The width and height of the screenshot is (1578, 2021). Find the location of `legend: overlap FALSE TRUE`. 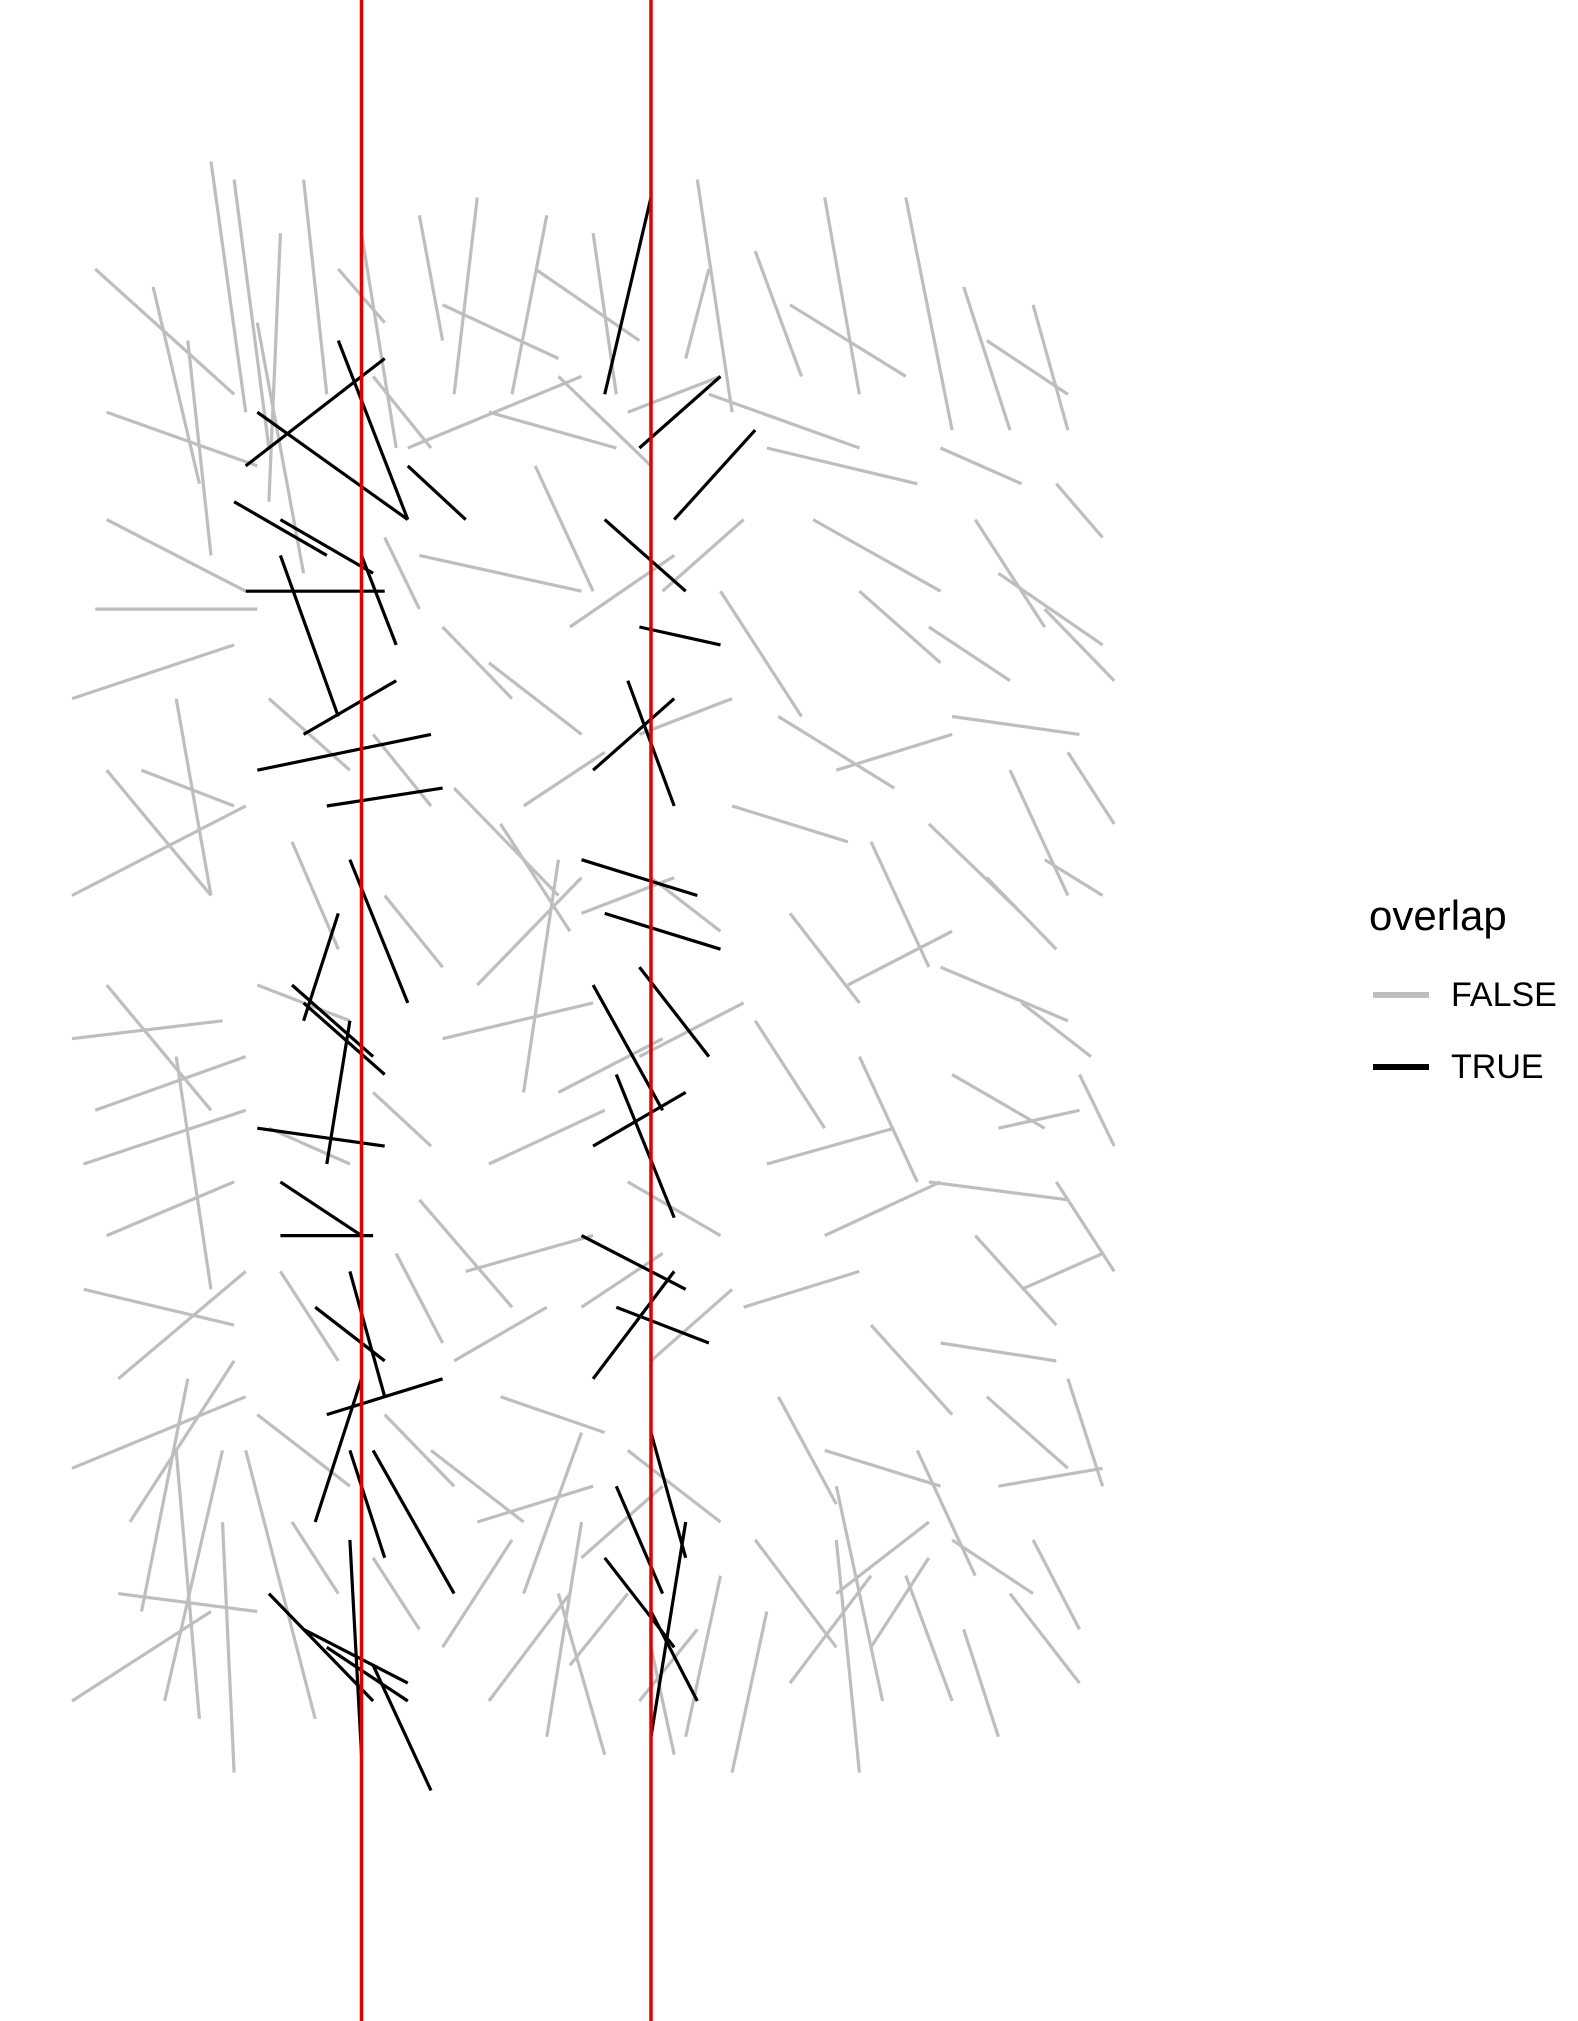

legend: overlap FALSE TRUE is located at coordinates (1465, 999).